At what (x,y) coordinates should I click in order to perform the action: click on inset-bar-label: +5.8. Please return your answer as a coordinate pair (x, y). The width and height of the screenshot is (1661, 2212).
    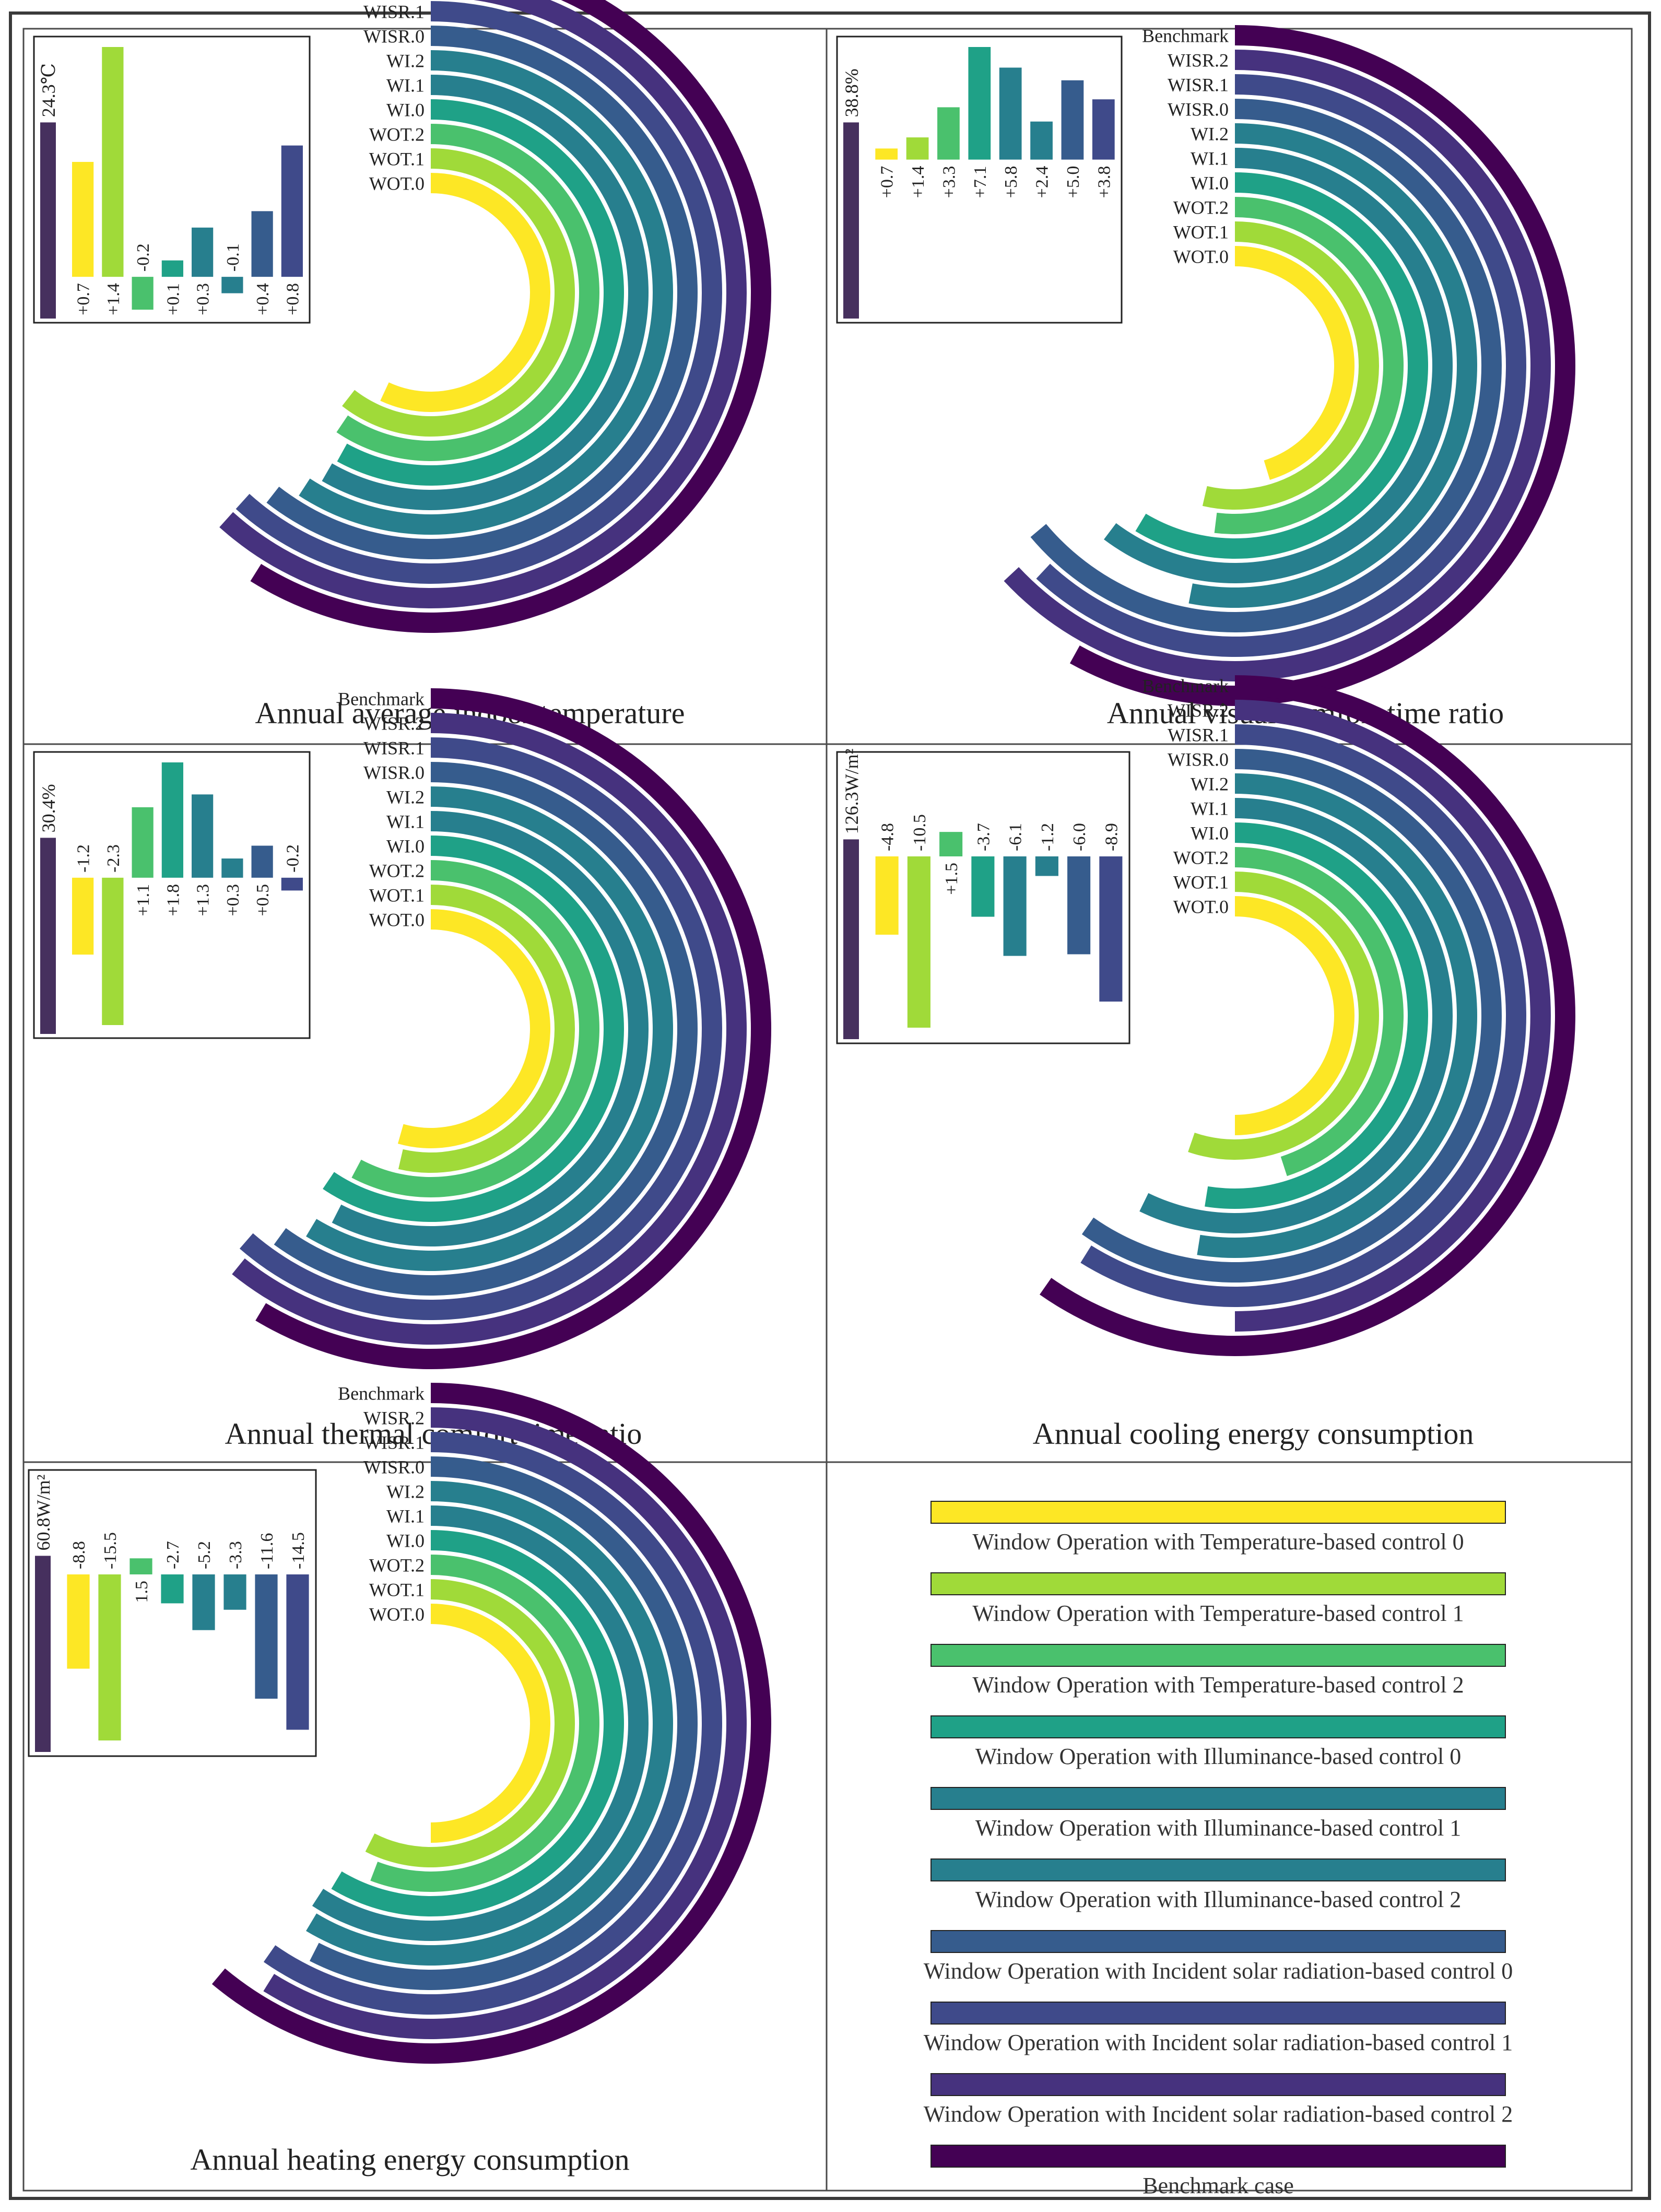
    Looking at the image, I should click on (1011, 182).